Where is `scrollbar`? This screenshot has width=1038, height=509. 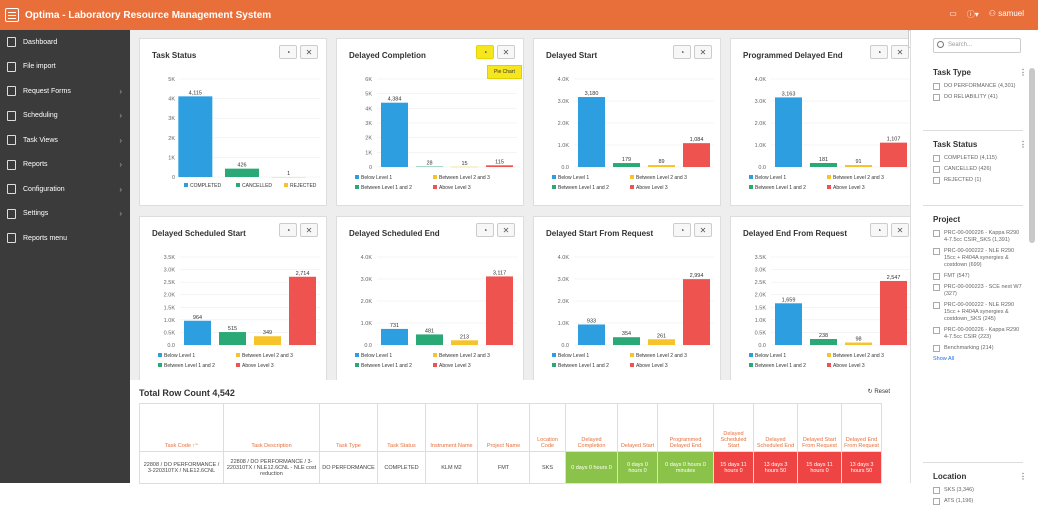
scrollbar is located at coordinates (1032, 155).